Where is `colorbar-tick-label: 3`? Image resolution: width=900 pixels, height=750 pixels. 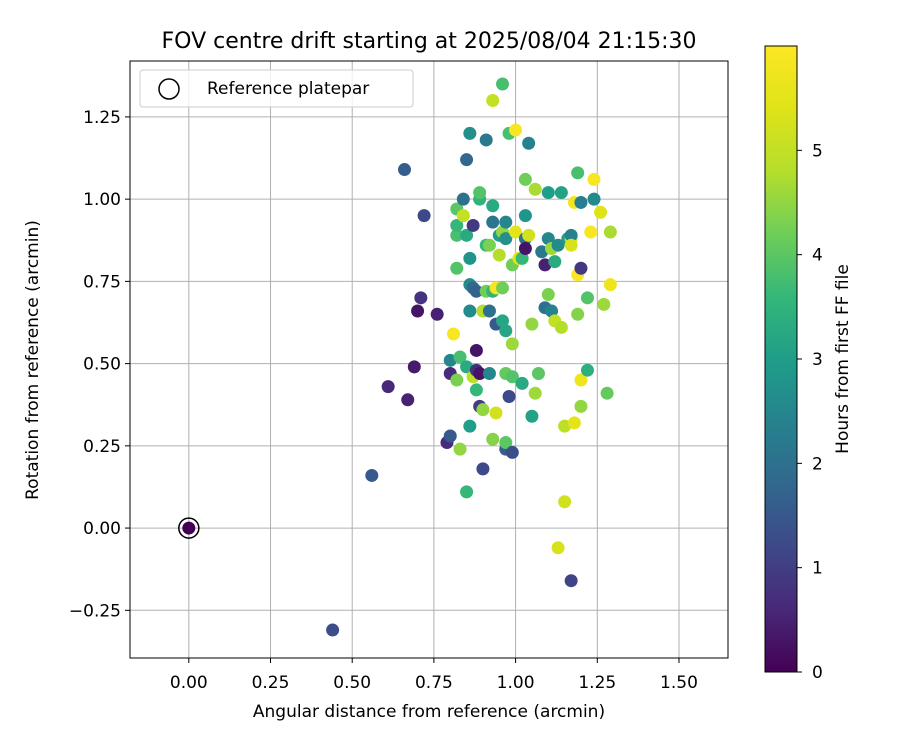
colorbar-tick-label: 3 is located at coordinates (817, 360).